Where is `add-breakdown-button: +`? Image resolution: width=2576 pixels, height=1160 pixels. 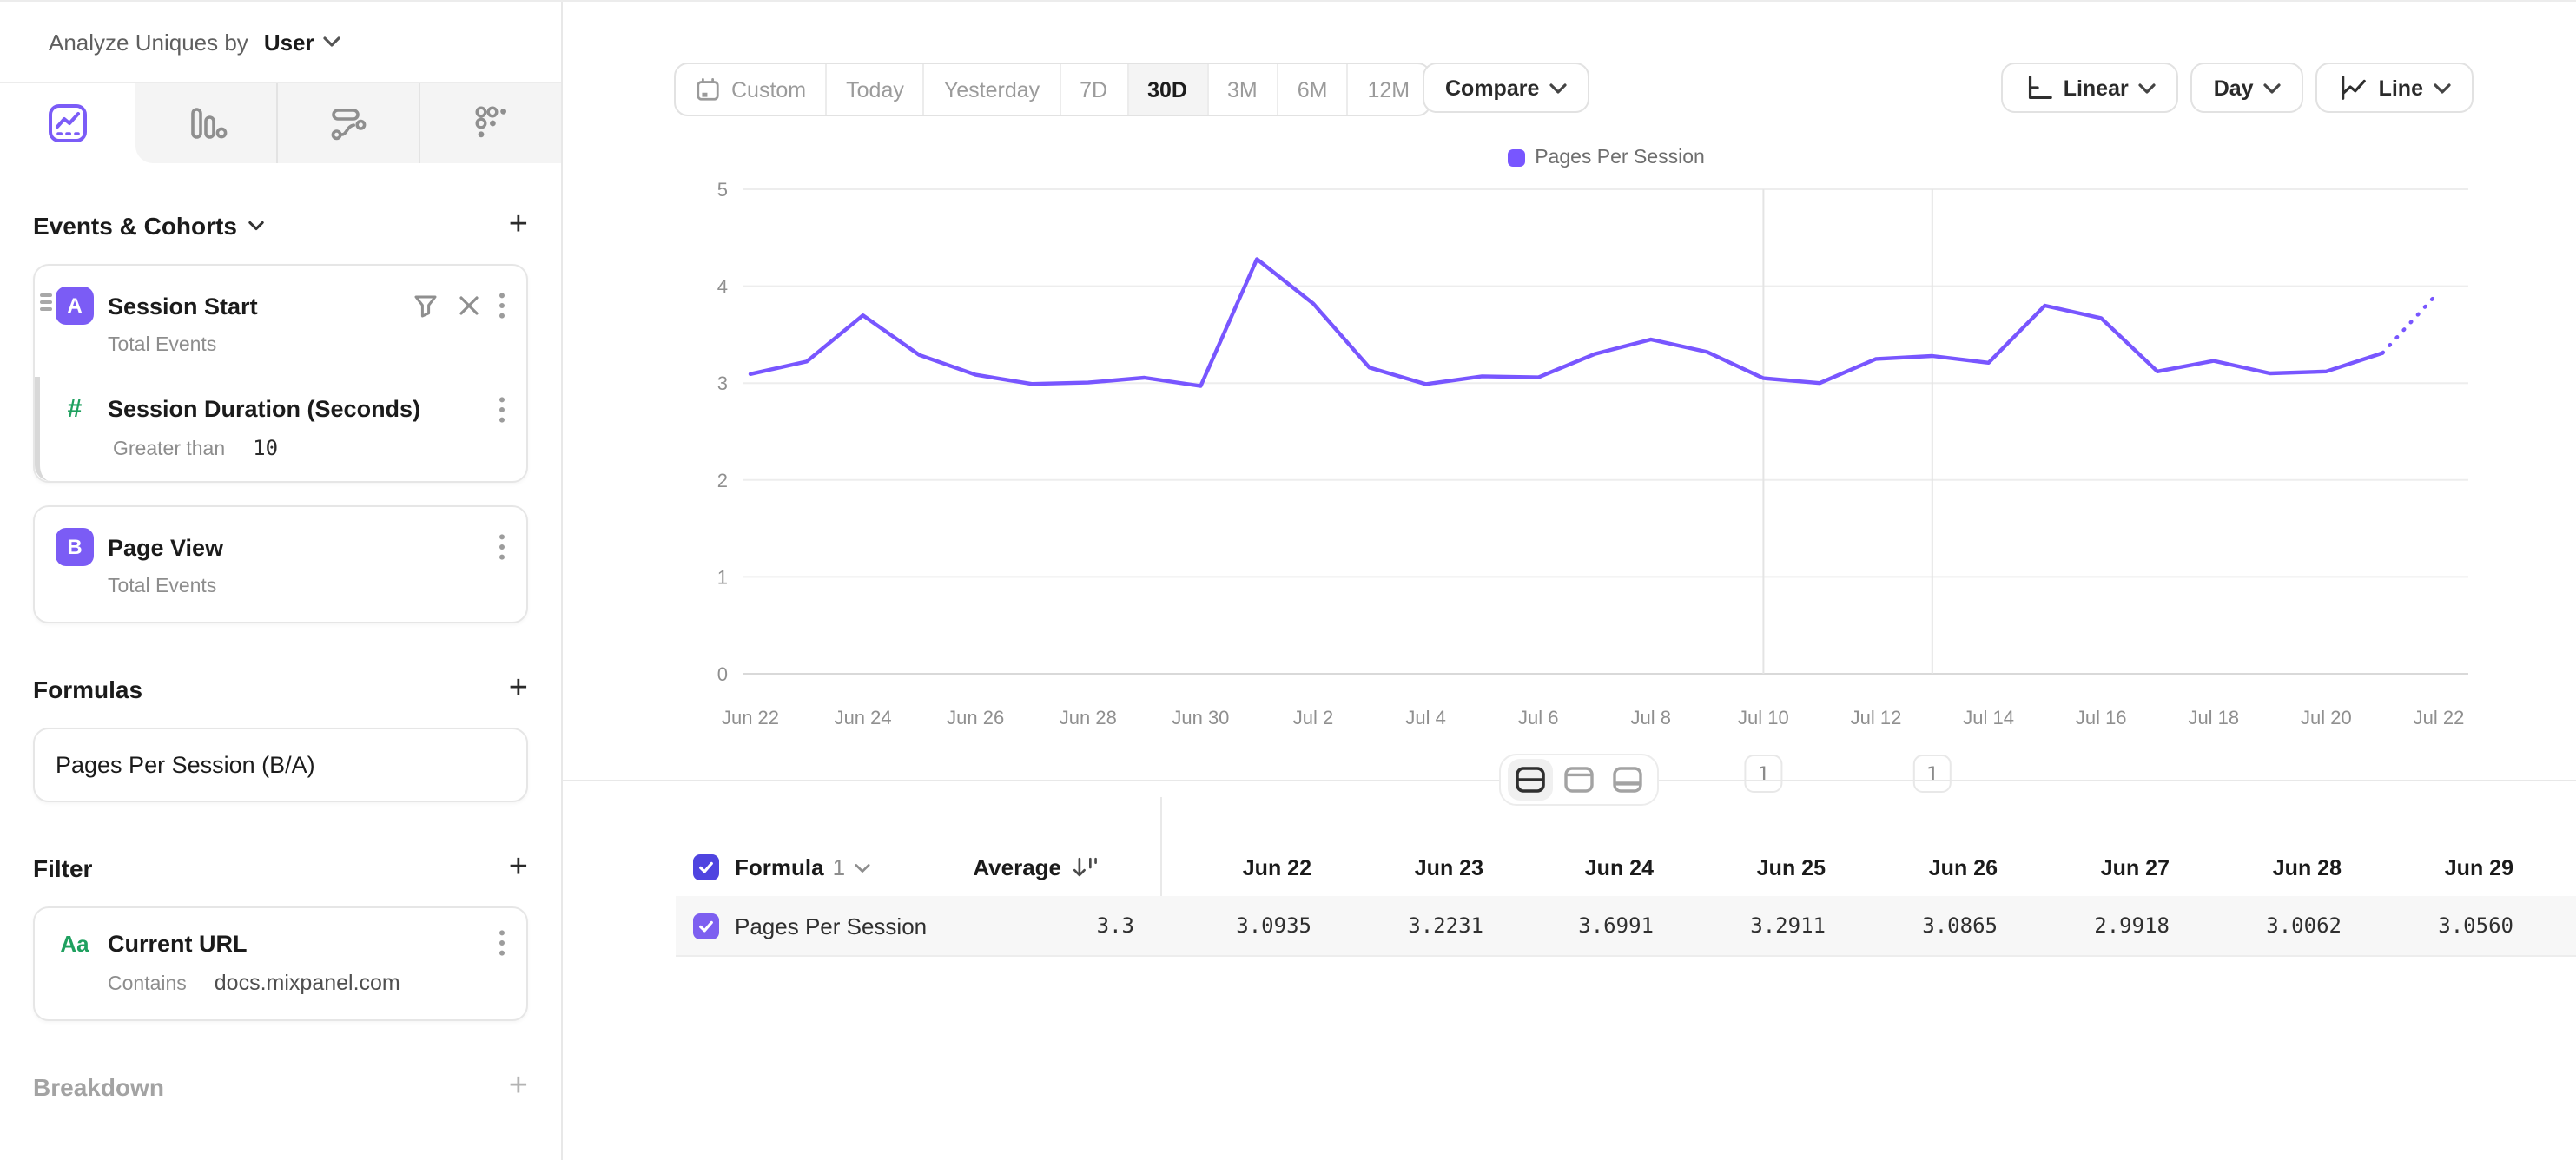
add-breakdown-button: + is located at coordinates (518, 1086).